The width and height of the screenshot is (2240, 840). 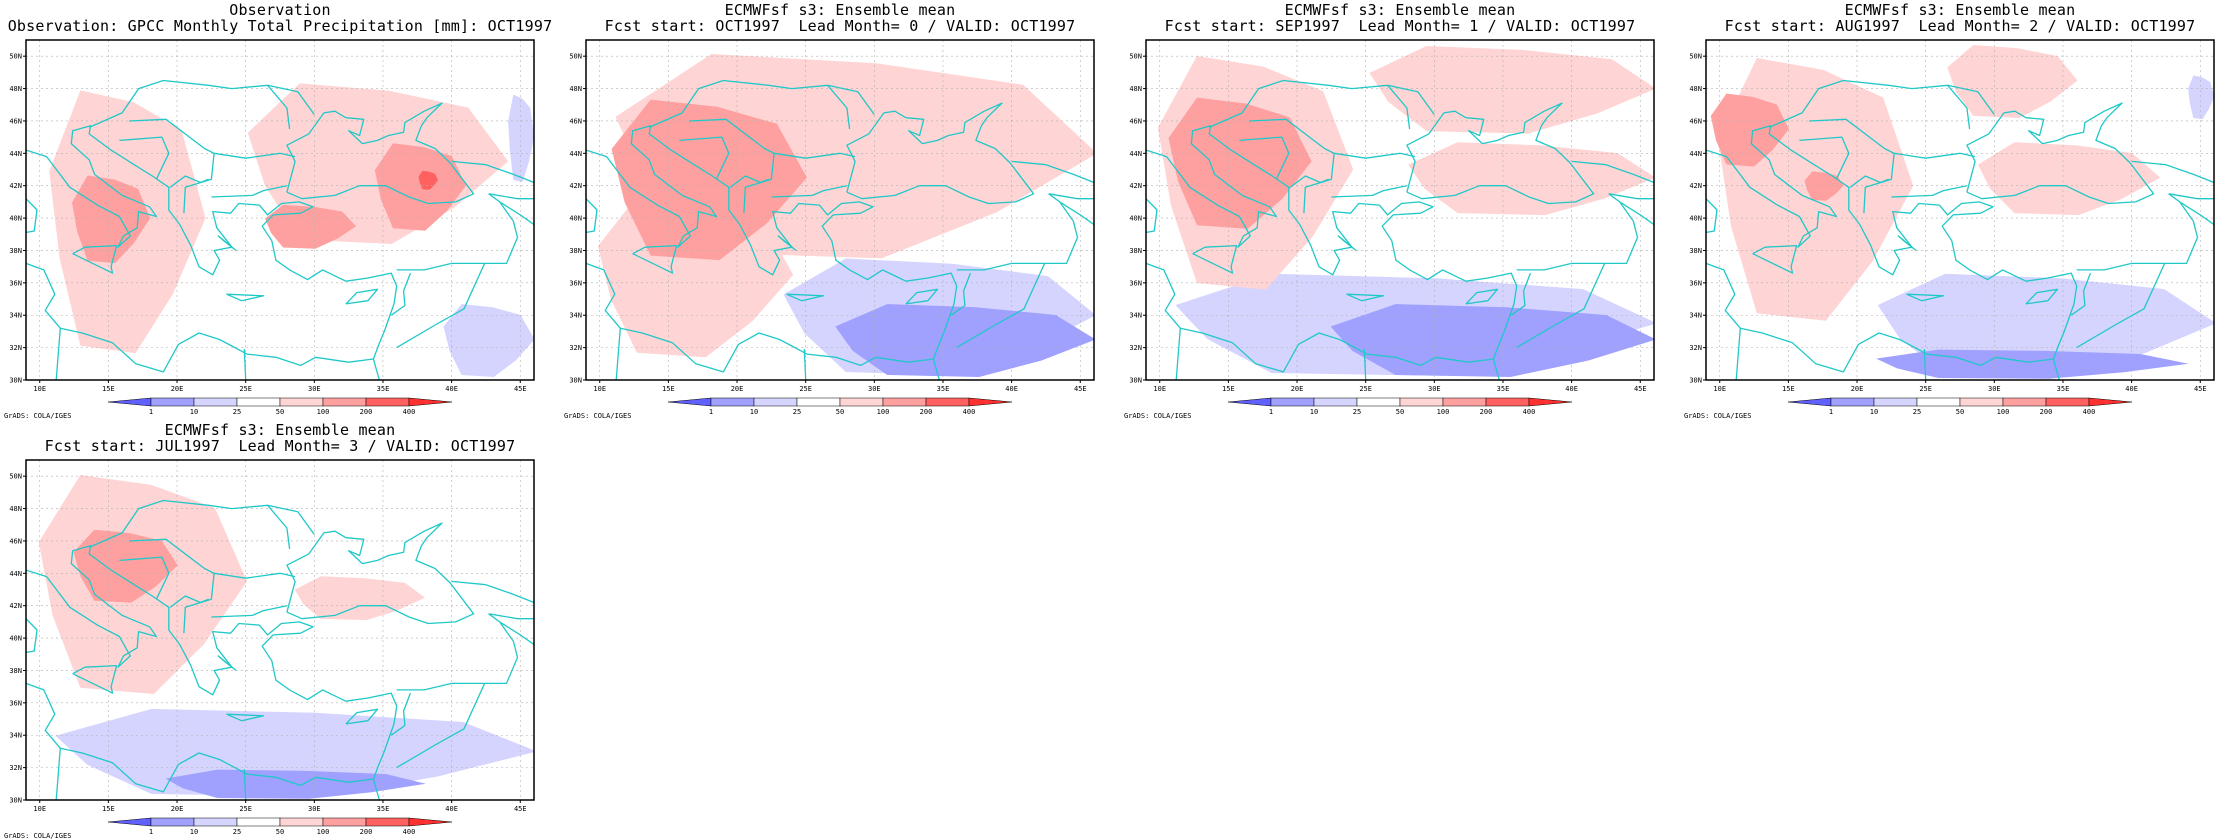 I want to click on lat-tick-label: 32N, so click(x=1695, y=348).